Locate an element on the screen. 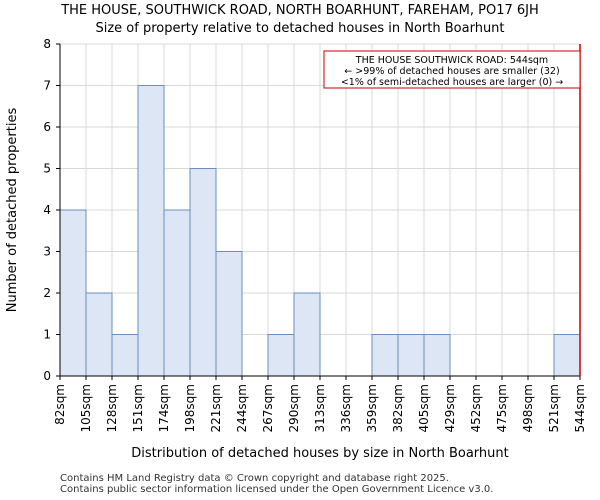  y-tick-label: 6 is located at coordinates (47, 127).